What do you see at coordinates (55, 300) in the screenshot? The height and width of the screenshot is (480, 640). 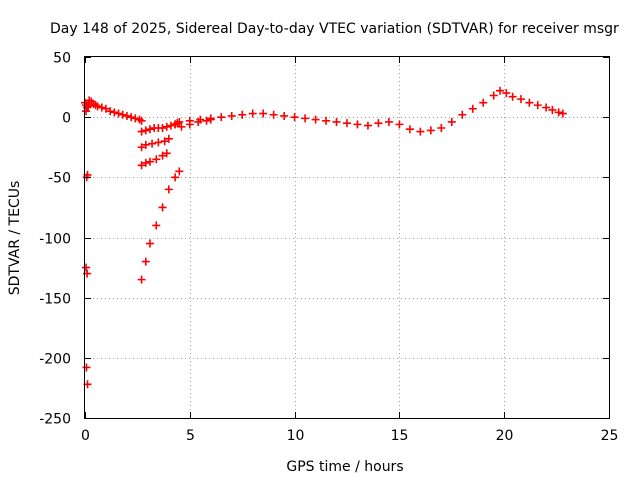 I see `y-tick-label: -150` at bounding box center [55, 300].